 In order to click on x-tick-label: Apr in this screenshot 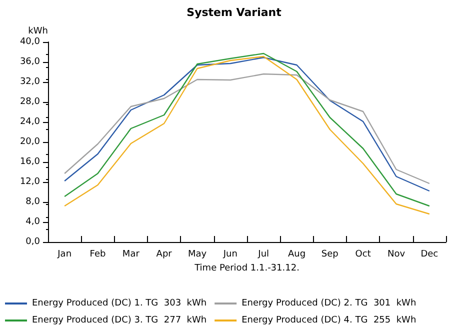, I will do `click(164, 255)`.